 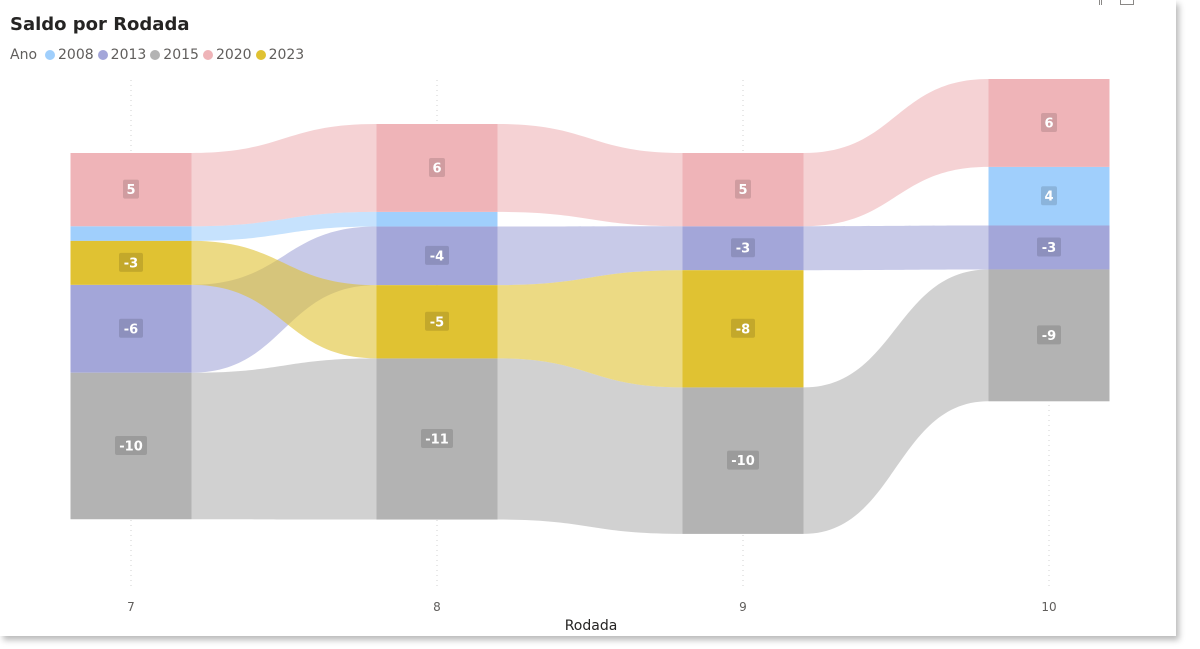 I want to click on data-label-2023-9: -8, so click(x=743, y=329).